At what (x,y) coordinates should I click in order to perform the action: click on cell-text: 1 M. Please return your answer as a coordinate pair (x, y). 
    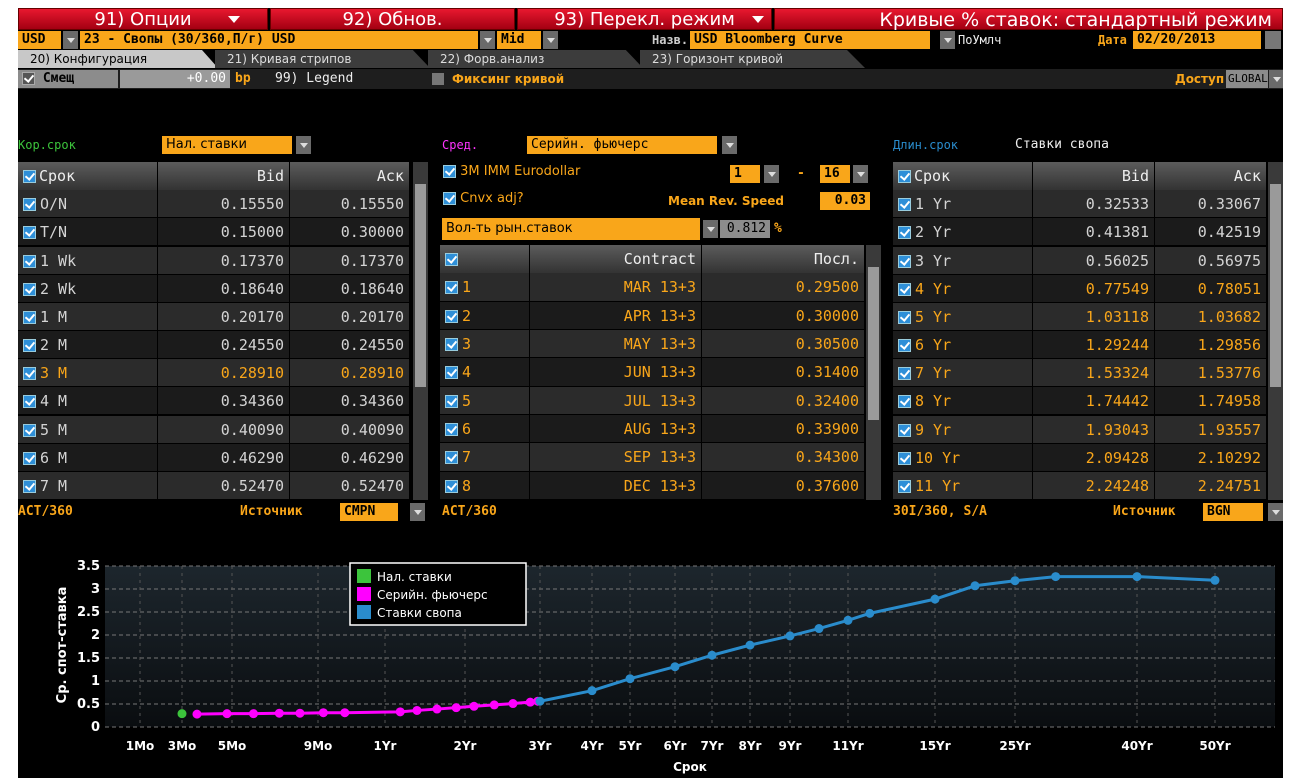
    Looking at the image, I should click on (54, 316).